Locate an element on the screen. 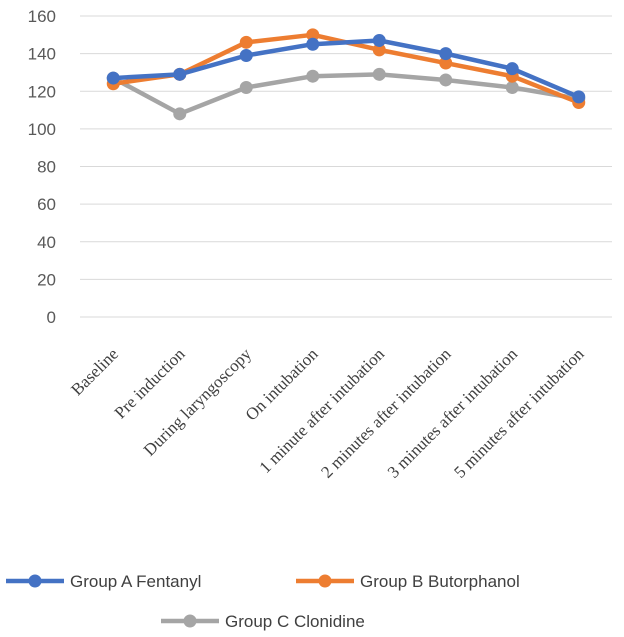 The width and height of the screenshot is (624, 637). legend-label: Group A Fentanyl is located at coordinates (135, 581).